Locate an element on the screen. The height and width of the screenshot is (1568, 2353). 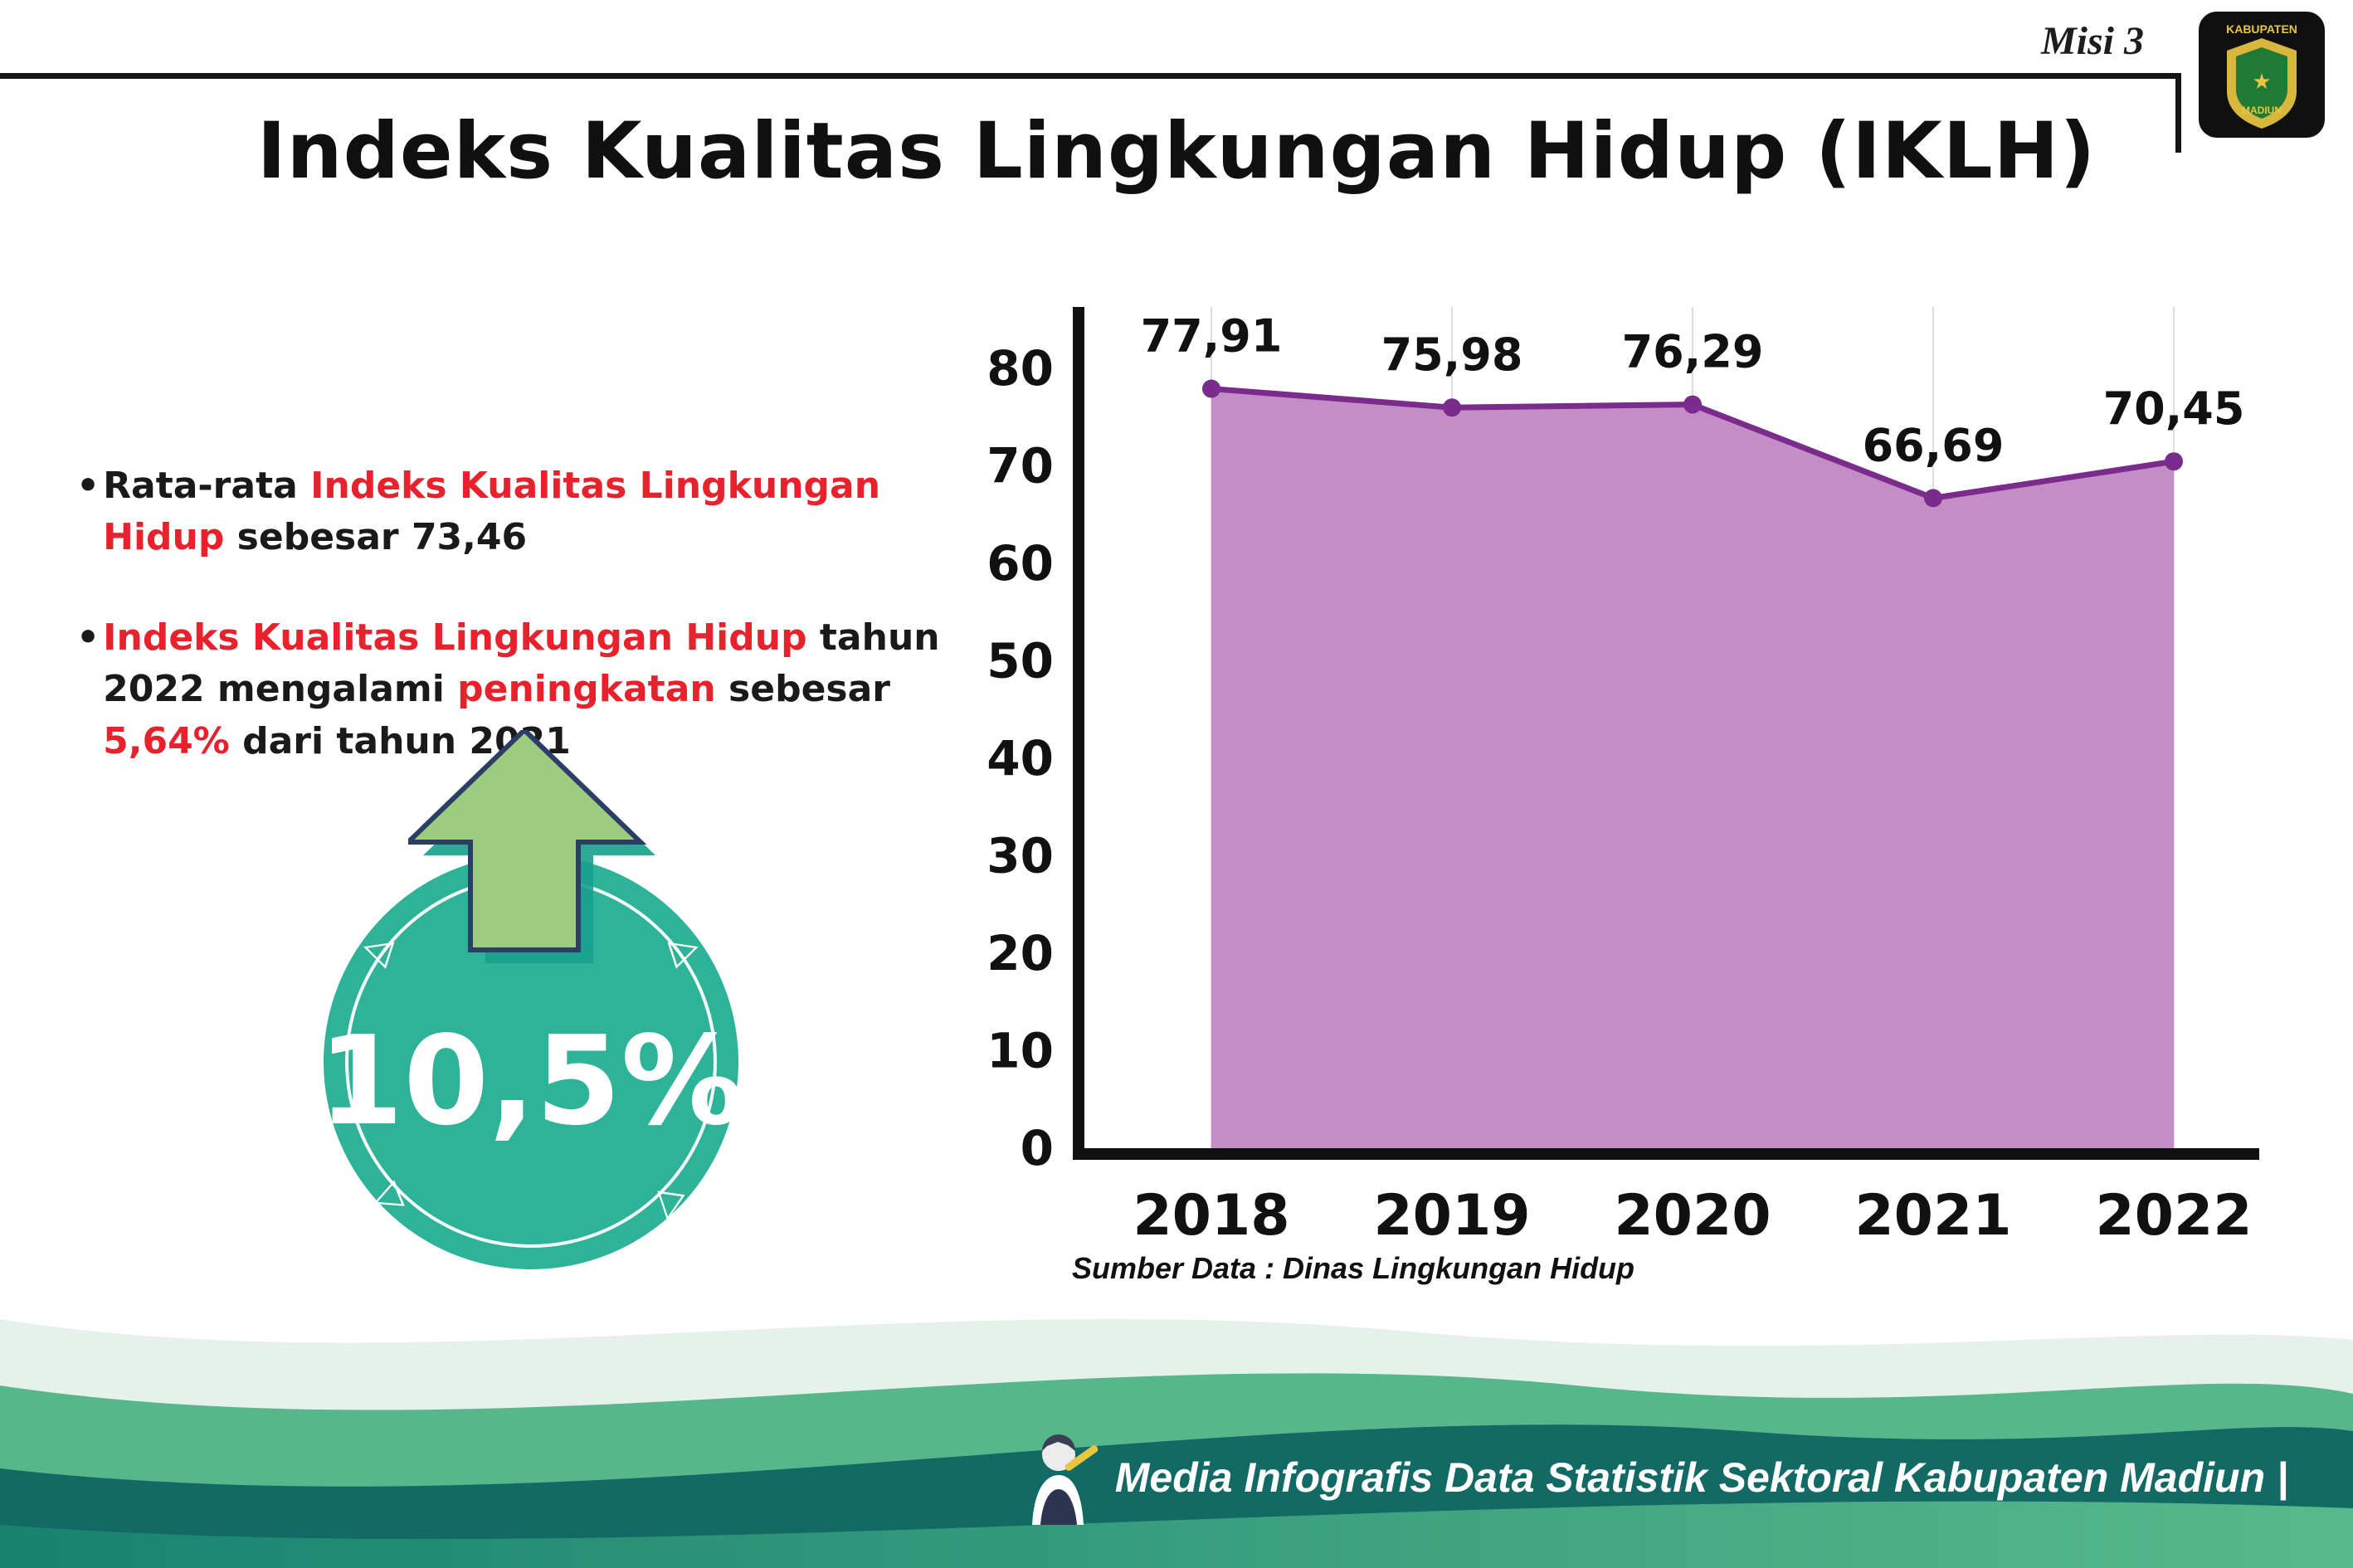
data-label: 77,91 is located at coordinates (1212, 336).